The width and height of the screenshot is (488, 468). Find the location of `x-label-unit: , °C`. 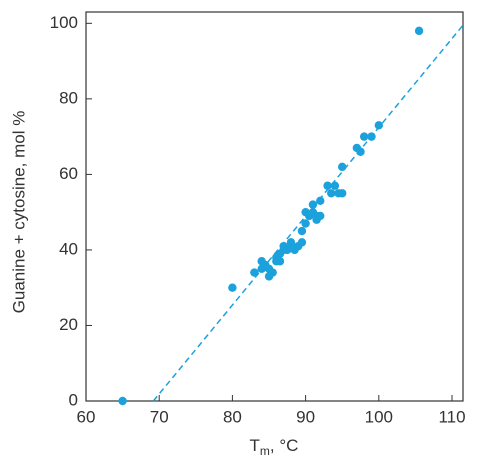

x-label-unit: , °C is located at coordinates (284, 445).